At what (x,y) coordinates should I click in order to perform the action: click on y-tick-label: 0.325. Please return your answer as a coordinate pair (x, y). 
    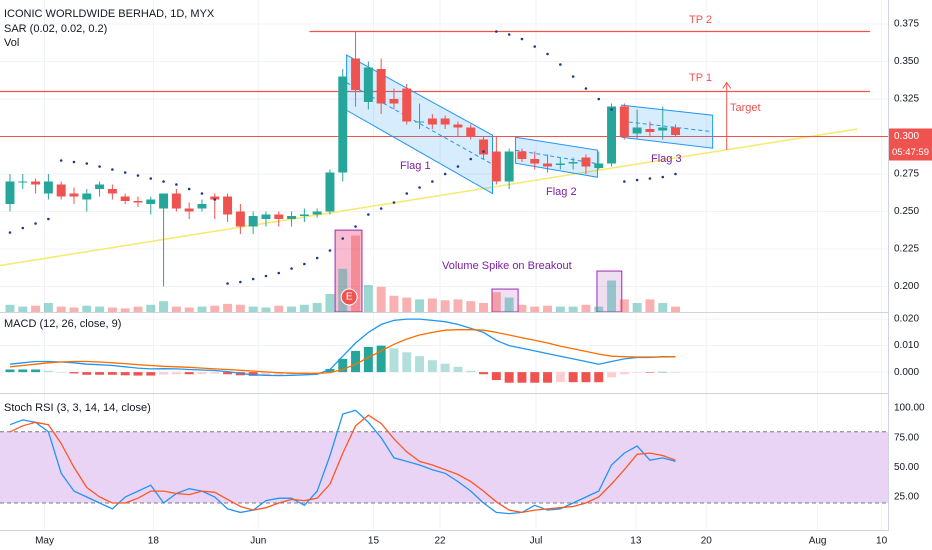
    Looking at the image, I should click on (906, 99).